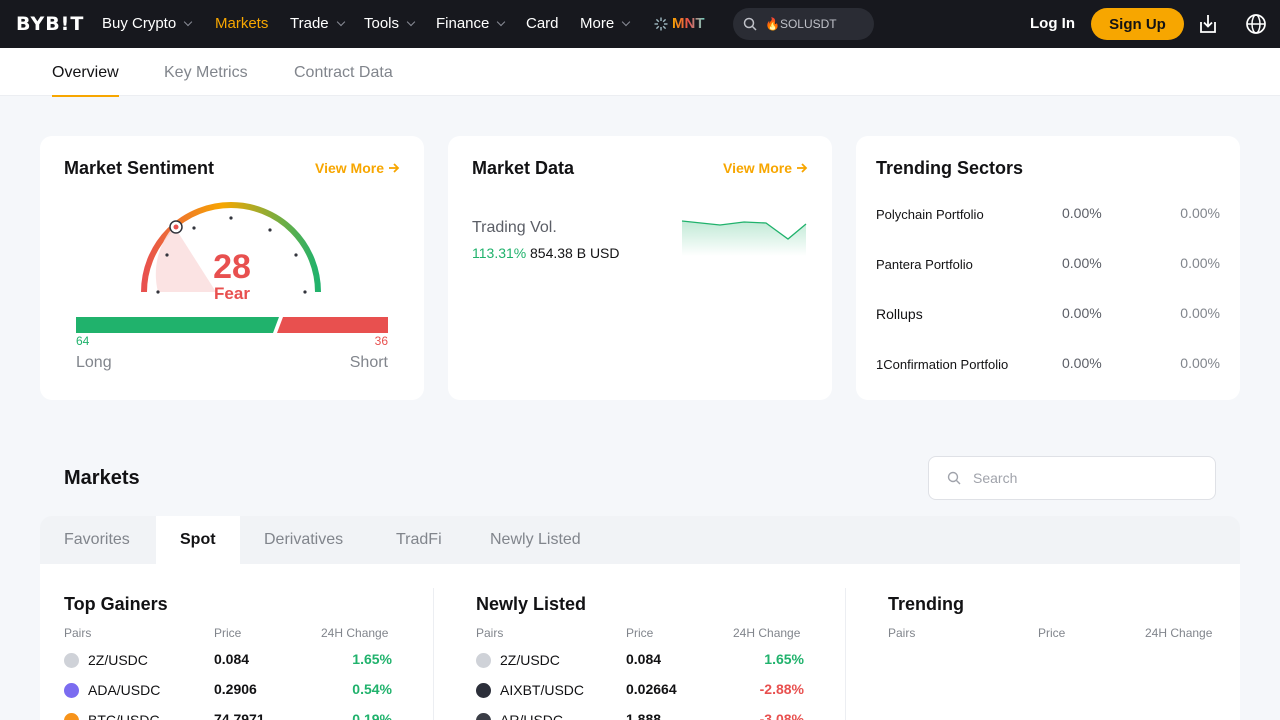  I want to click on header-price: Price, so click(640, 633).